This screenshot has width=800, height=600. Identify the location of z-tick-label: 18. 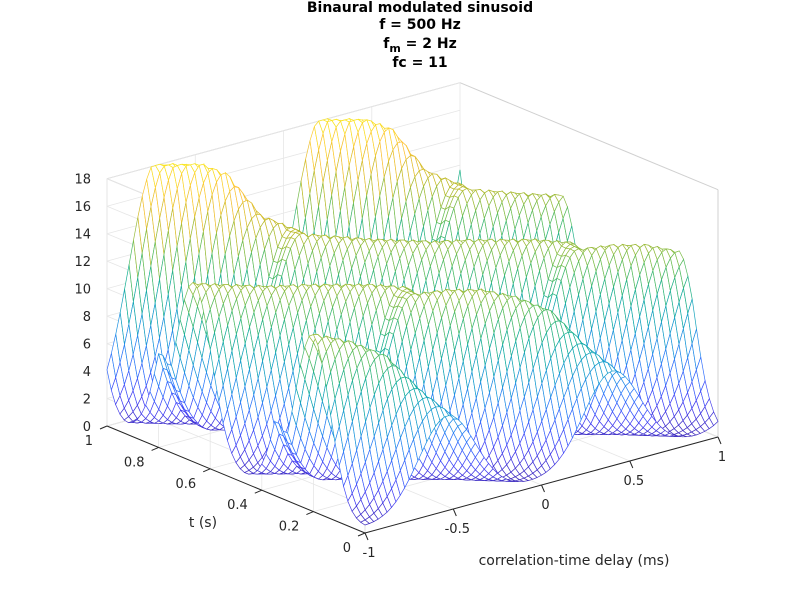
(82, 180).